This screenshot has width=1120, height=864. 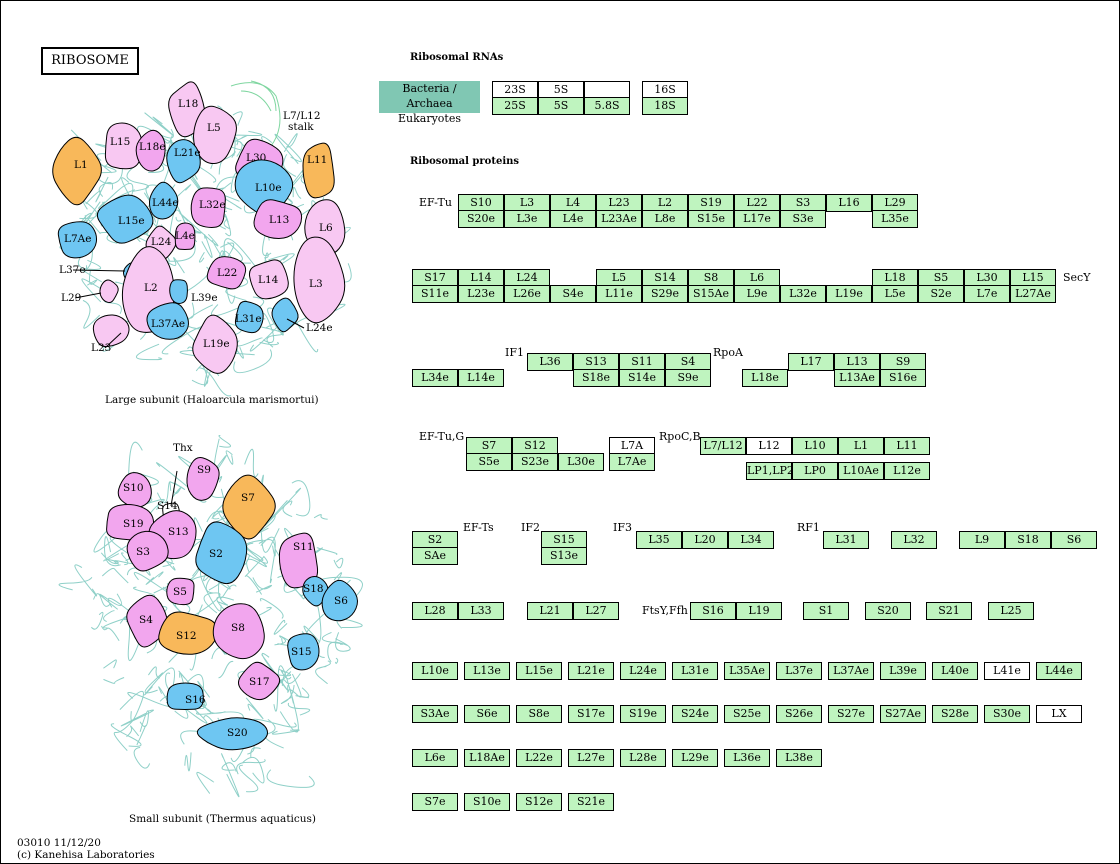 I want to click on protein-box-s15ae: S15Ae, so click(x=711, y=294).